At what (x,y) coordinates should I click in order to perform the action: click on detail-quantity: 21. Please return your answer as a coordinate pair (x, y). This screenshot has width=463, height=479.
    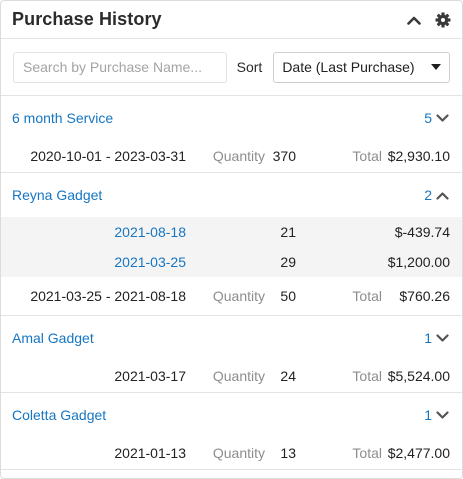
    Looking at the image, I should click on (288, 232).